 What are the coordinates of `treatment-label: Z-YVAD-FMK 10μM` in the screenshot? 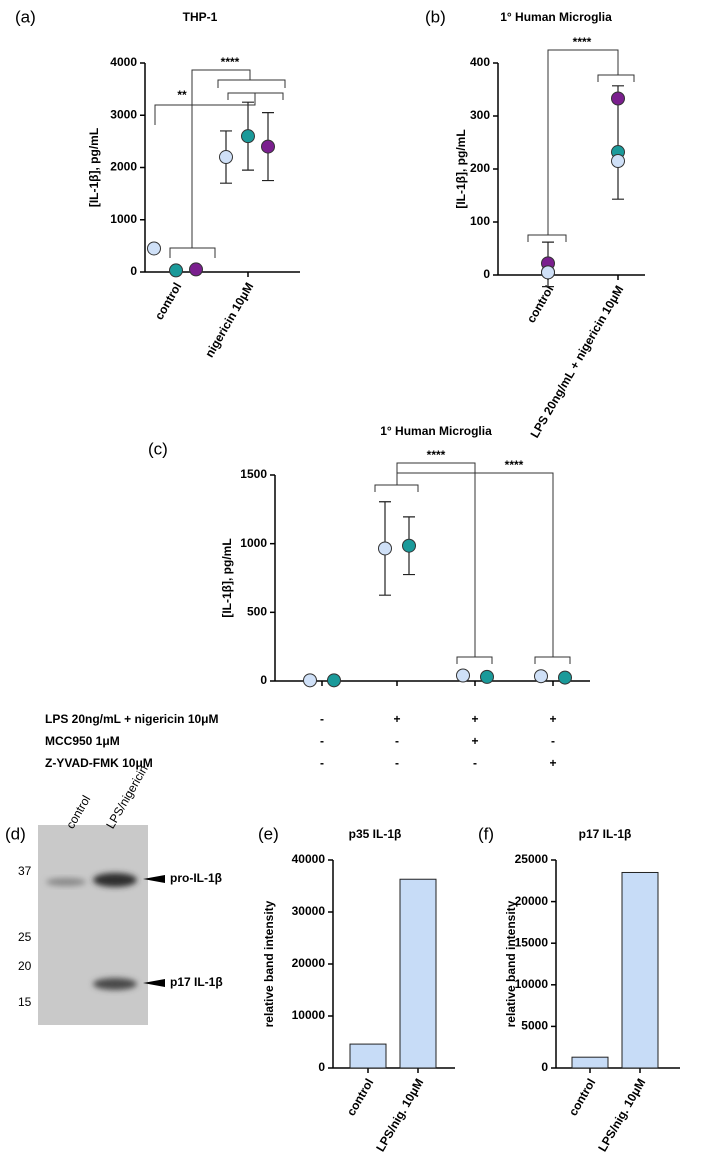 It's located at (99, 763).